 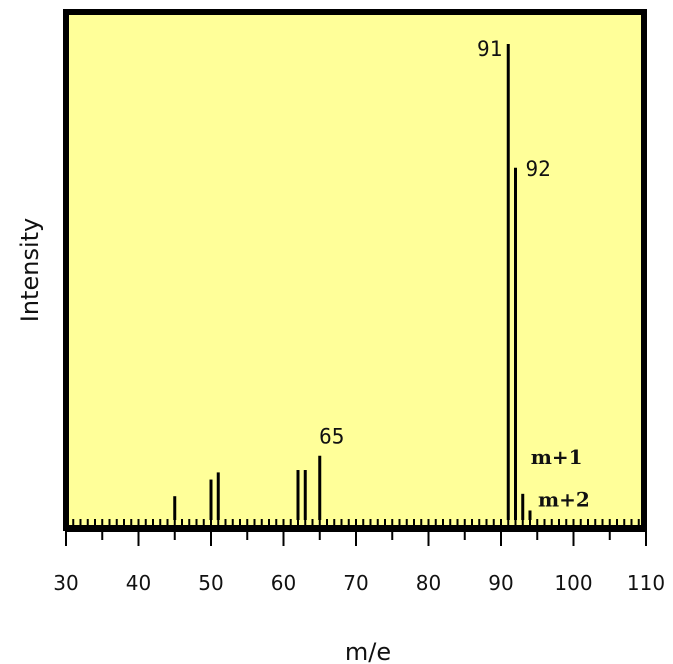 I want to click on x-axis-title: m/e, so click(x=368, y=651).